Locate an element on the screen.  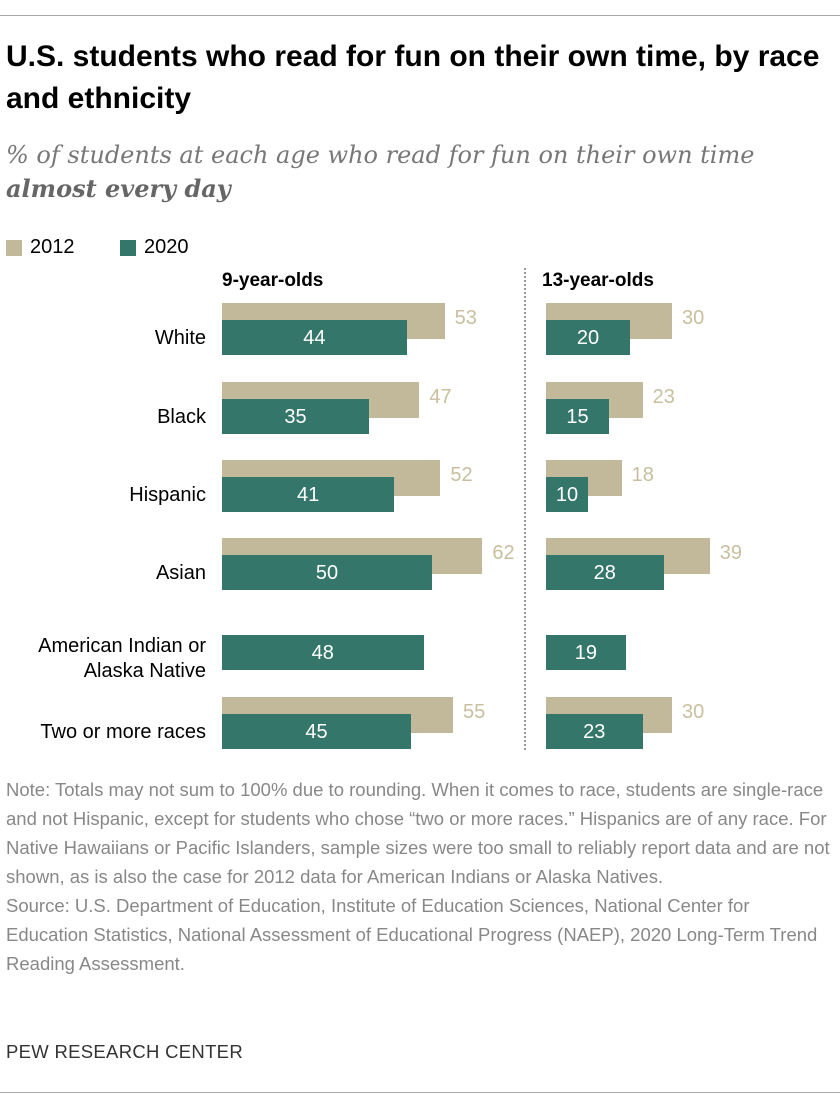
category-label: Hispanic is located at coordinates (167, 494).